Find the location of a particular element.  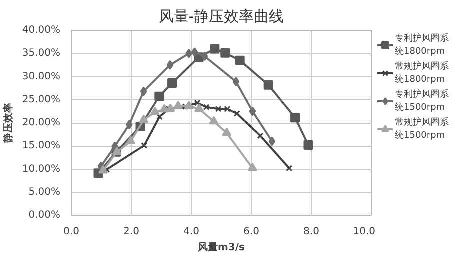

legend-label: 常规护风圈系统1500rpm is located at coordinates (422, 129).